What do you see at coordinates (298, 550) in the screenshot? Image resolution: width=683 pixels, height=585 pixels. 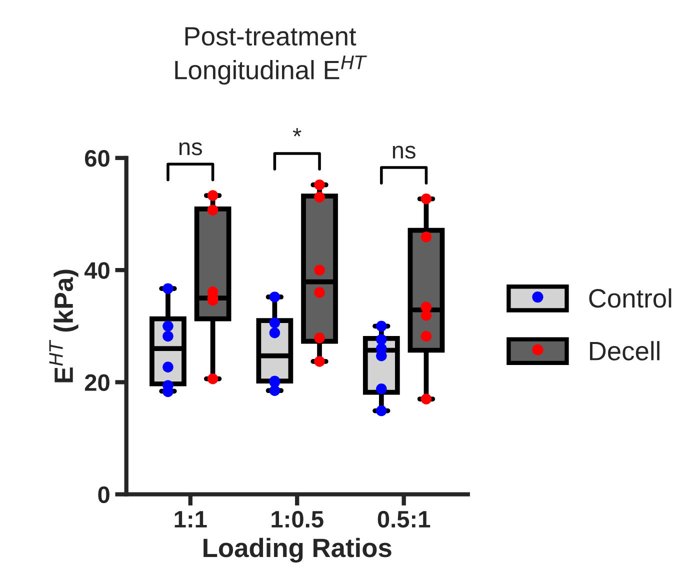 I see `x-axis-title: Loading Ratios` at bounding box center [298, 550].